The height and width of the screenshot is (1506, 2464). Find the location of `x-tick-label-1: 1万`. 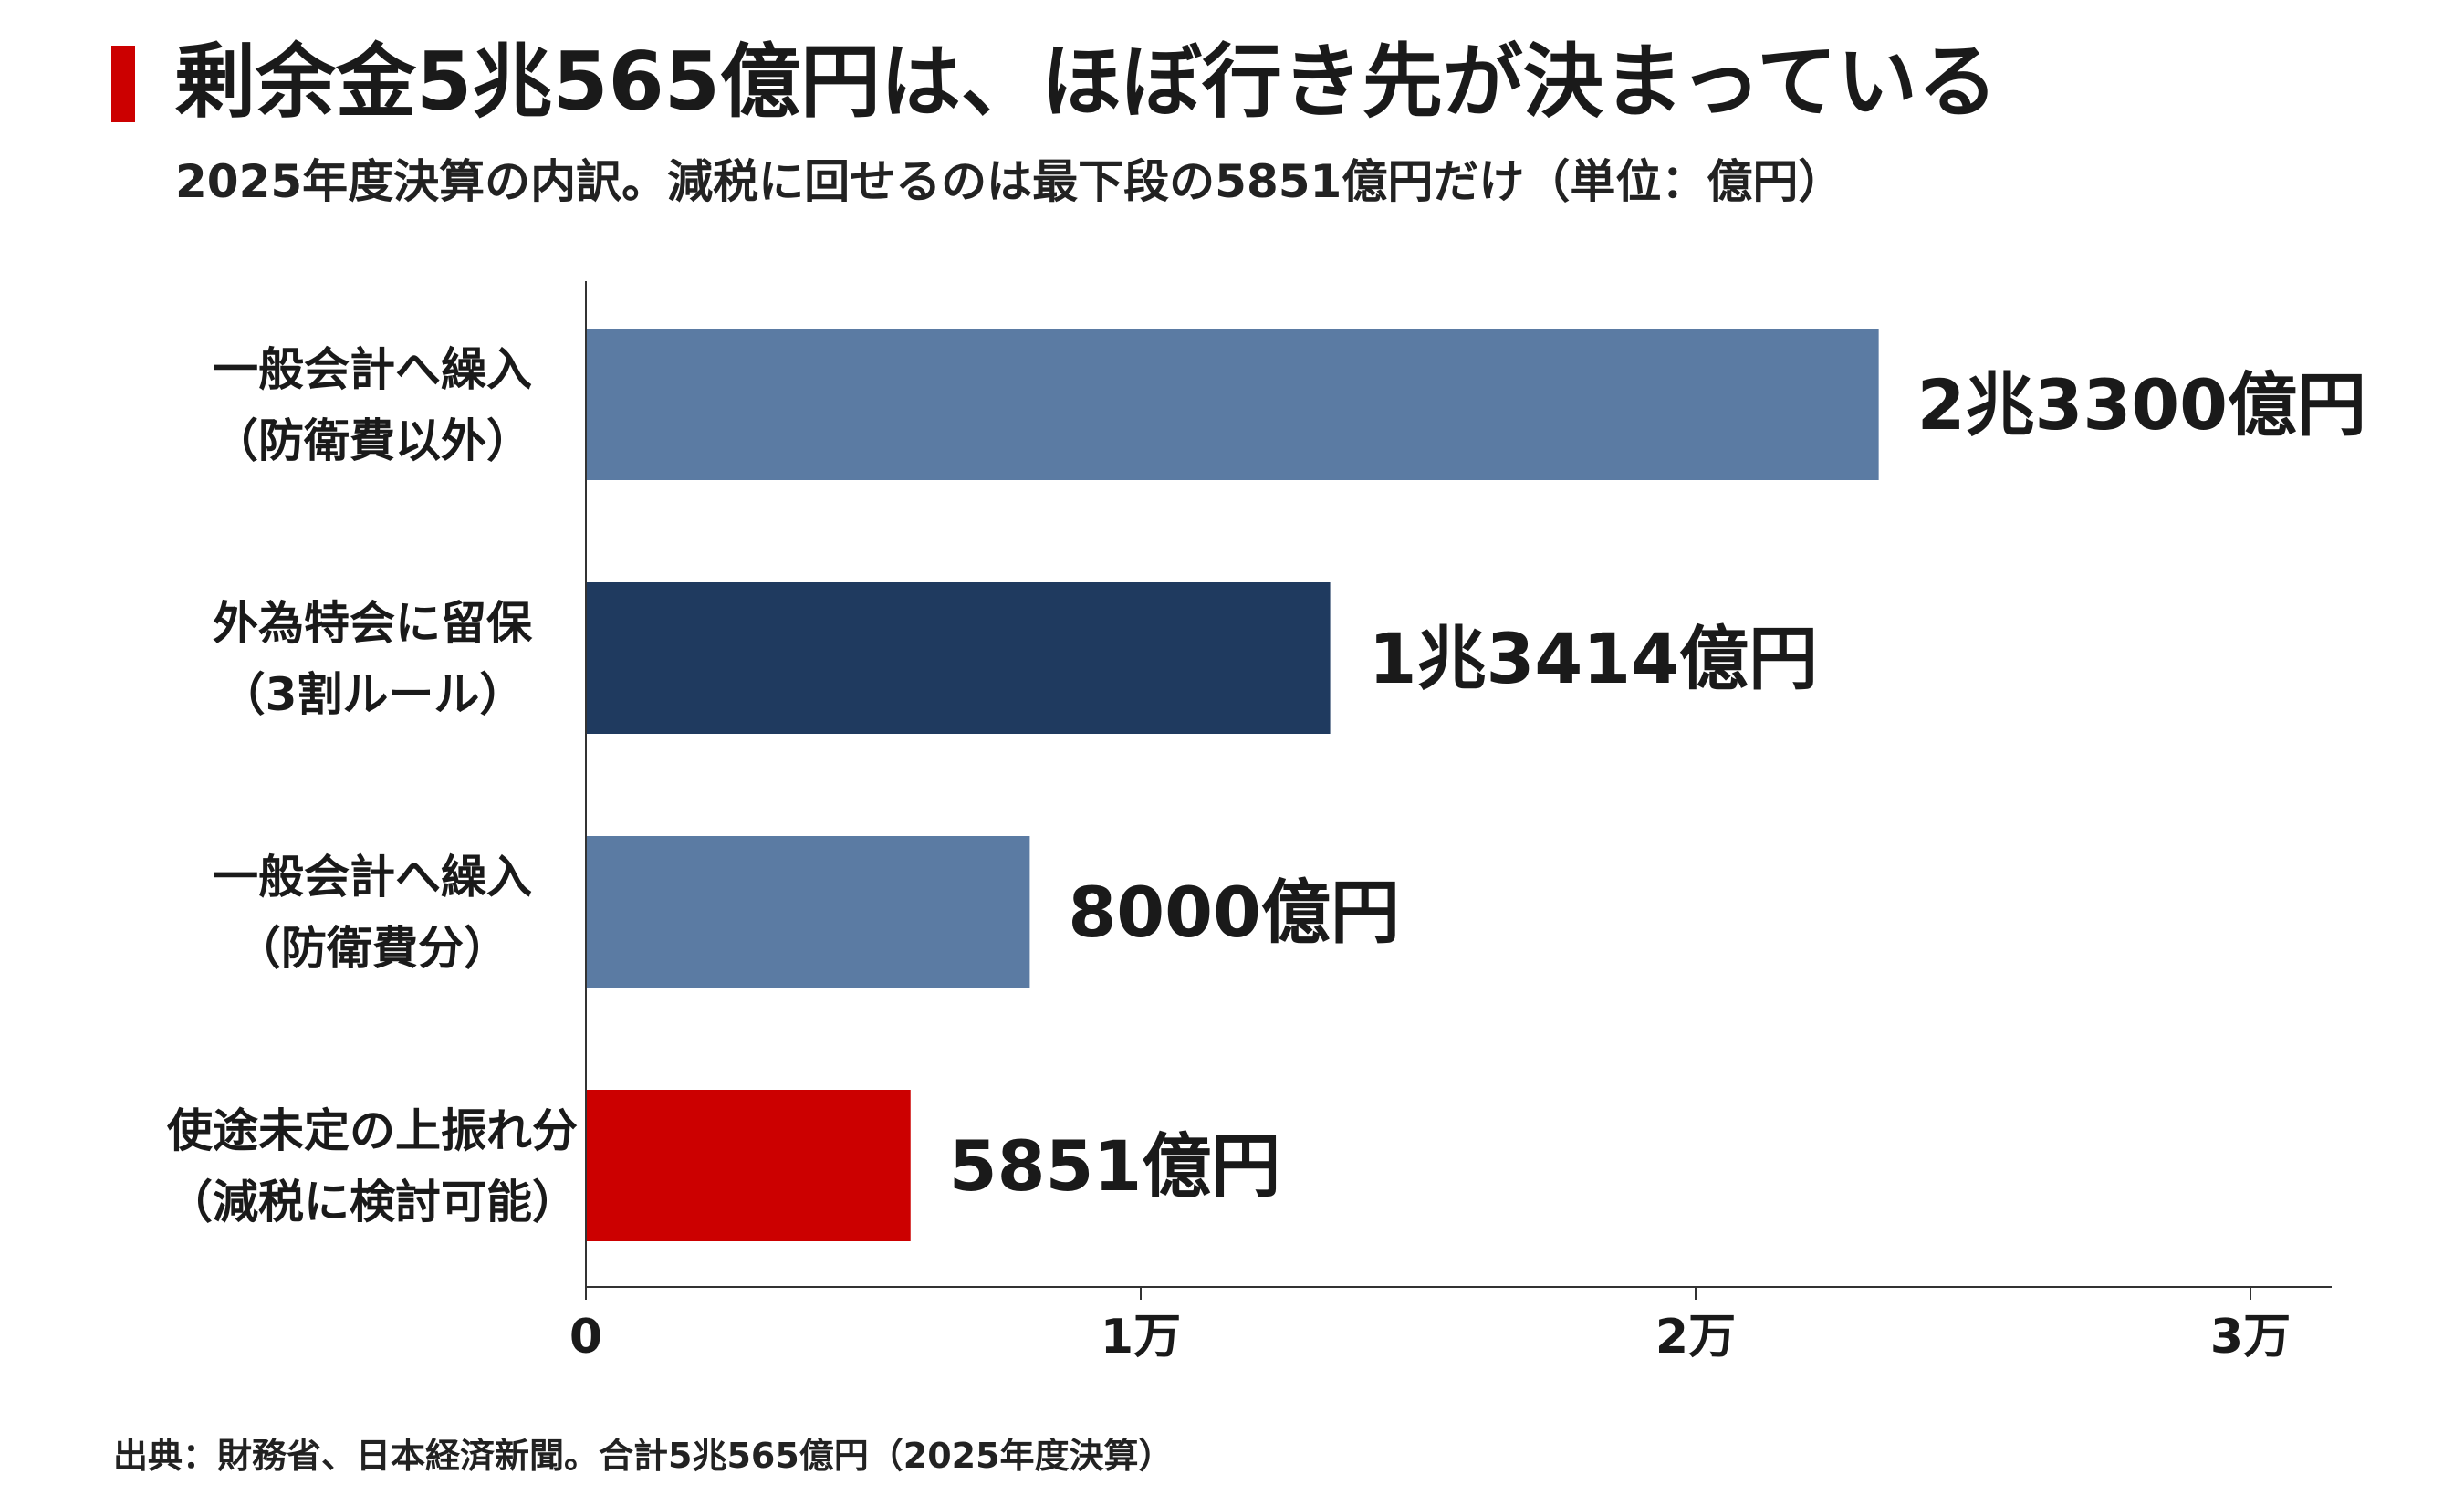

x-tick-label-1: 1万 is located at coordinates (1141, 1337).